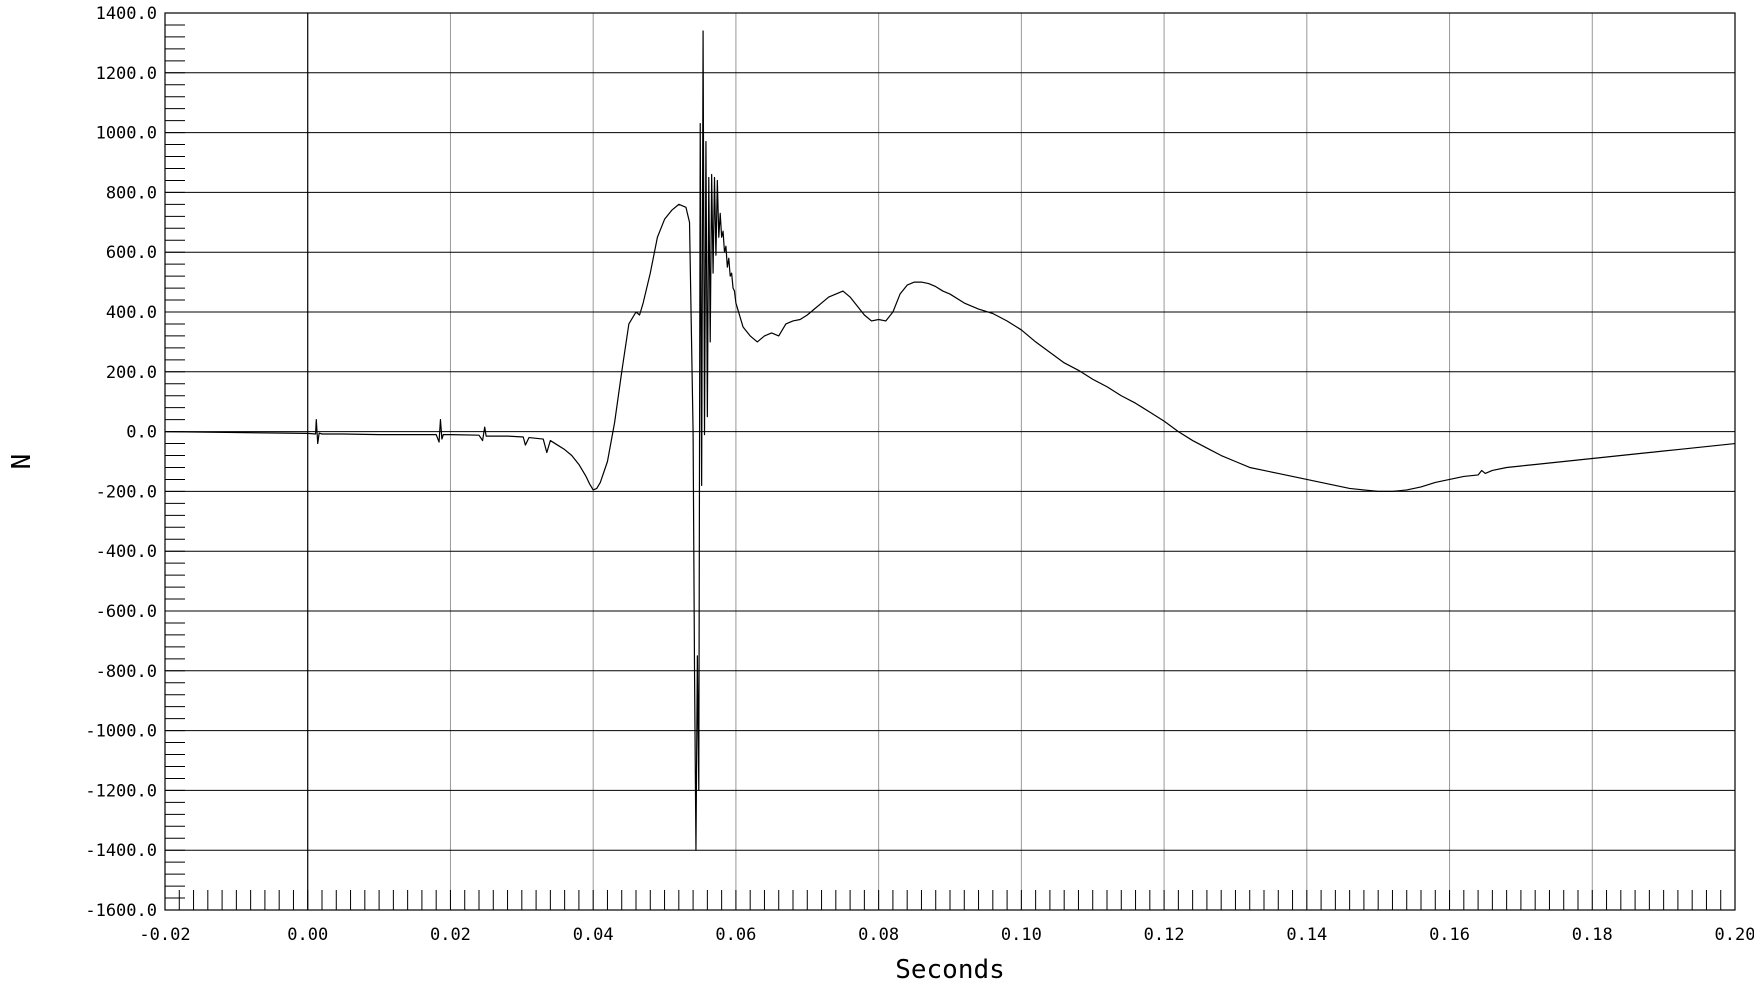 This screenshot has height=991, width=1754. What do you see at coordinates (121, 791) in the screenshot?
I see `y-tick-label: -1200.0` at bounding box center [121, 791].